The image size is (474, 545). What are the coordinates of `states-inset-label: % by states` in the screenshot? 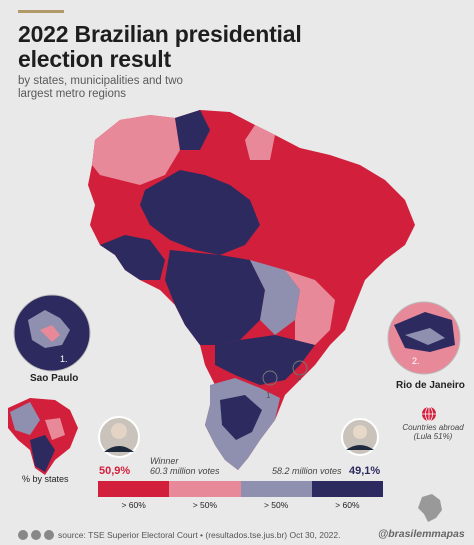 It's located at (45, 479).